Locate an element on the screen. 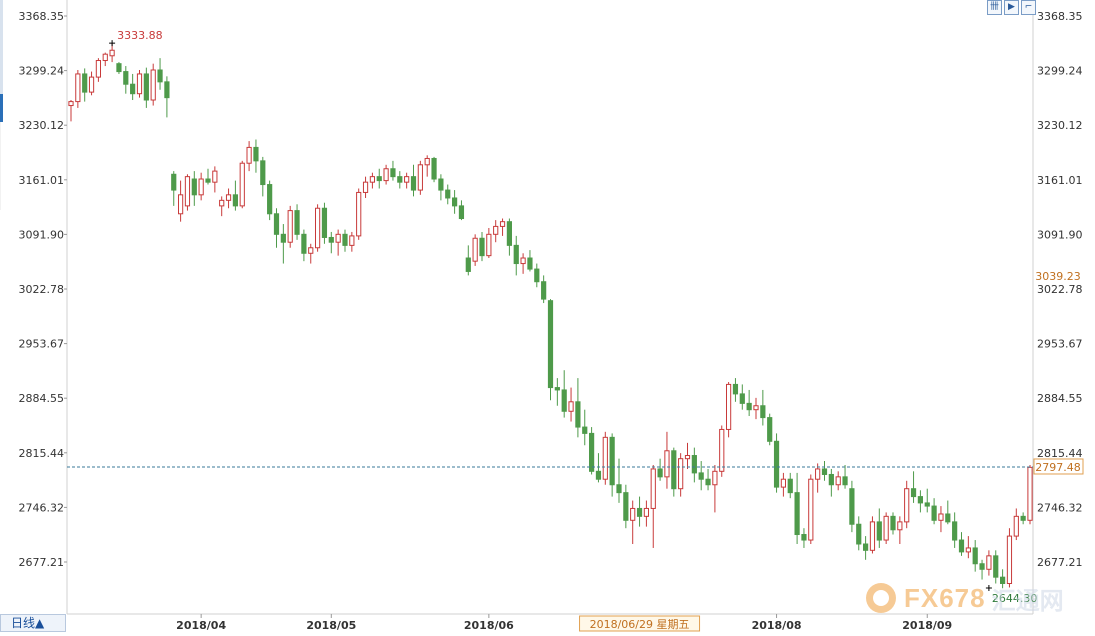  y-tick-label-left: 2953.67 is located at coordinates (42, 344).